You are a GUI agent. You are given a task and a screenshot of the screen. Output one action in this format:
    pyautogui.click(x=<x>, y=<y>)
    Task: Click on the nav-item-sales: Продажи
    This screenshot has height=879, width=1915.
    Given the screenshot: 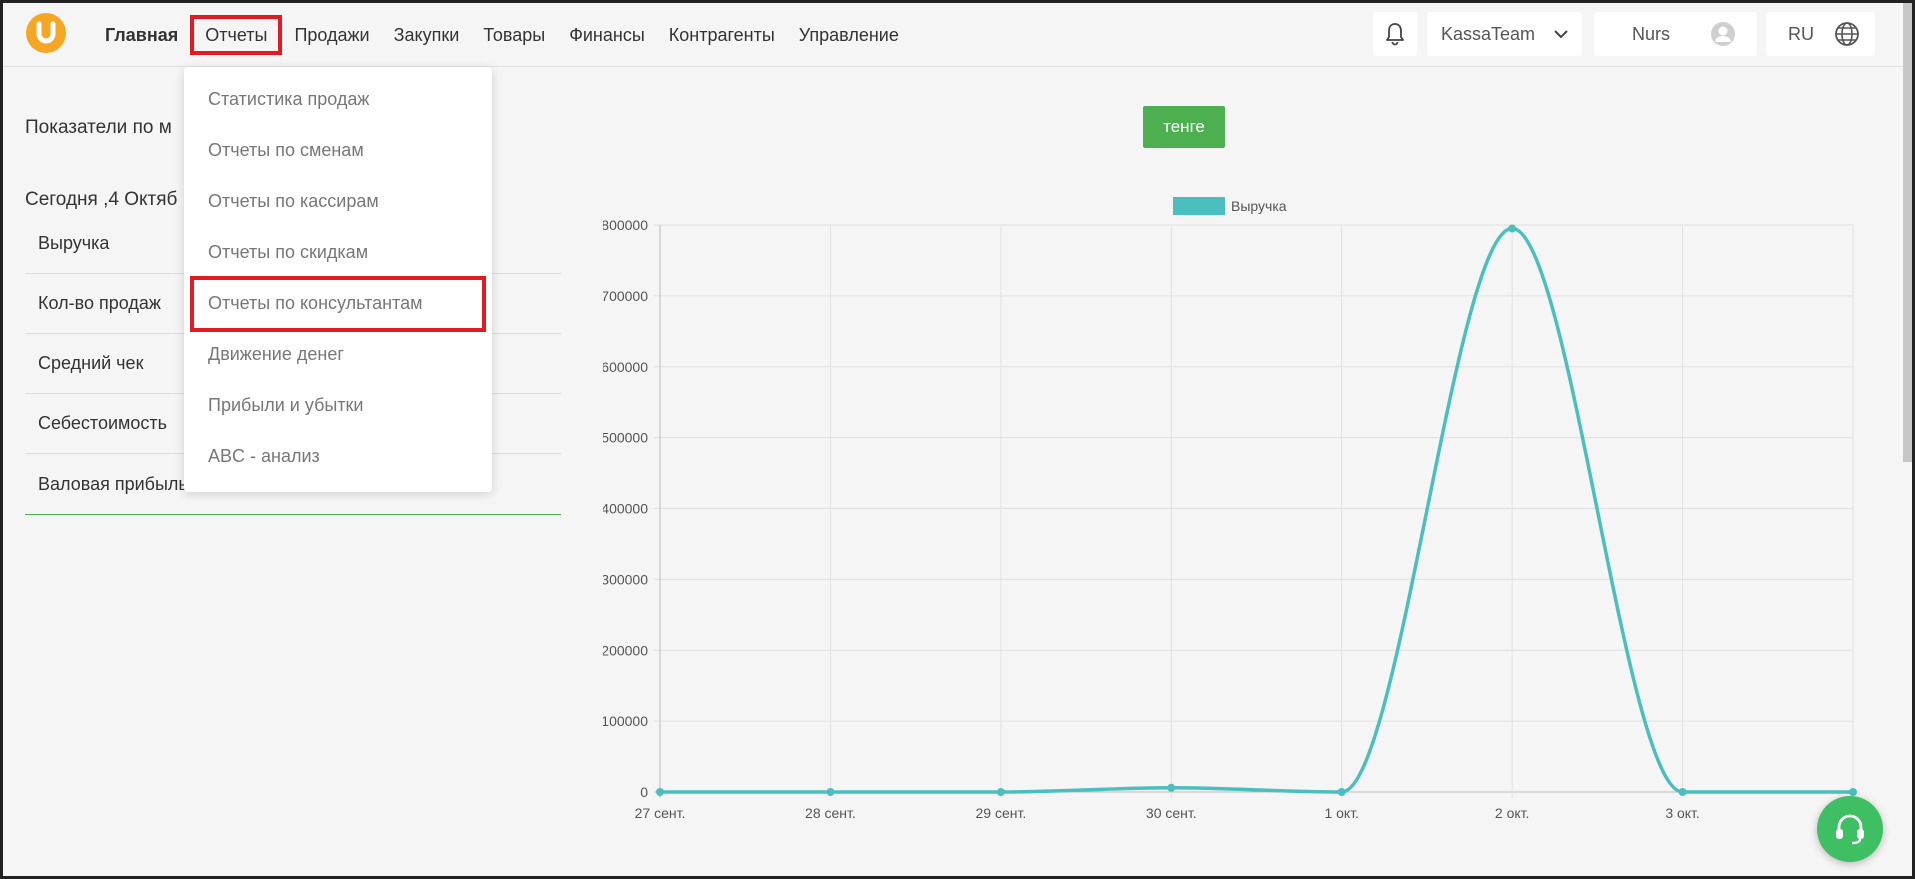 What is the action you would take?
    pyautogui.click(x=332, y=34)
    